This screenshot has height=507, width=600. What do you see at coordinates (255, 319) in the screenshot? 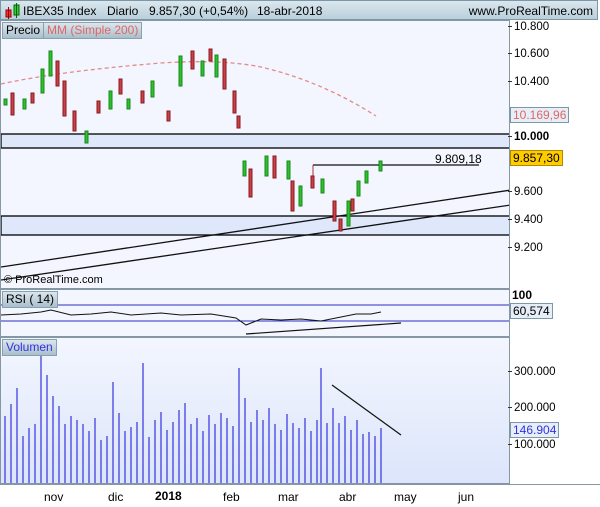
I see `rsi-chart` at bounding box center [255, 319].